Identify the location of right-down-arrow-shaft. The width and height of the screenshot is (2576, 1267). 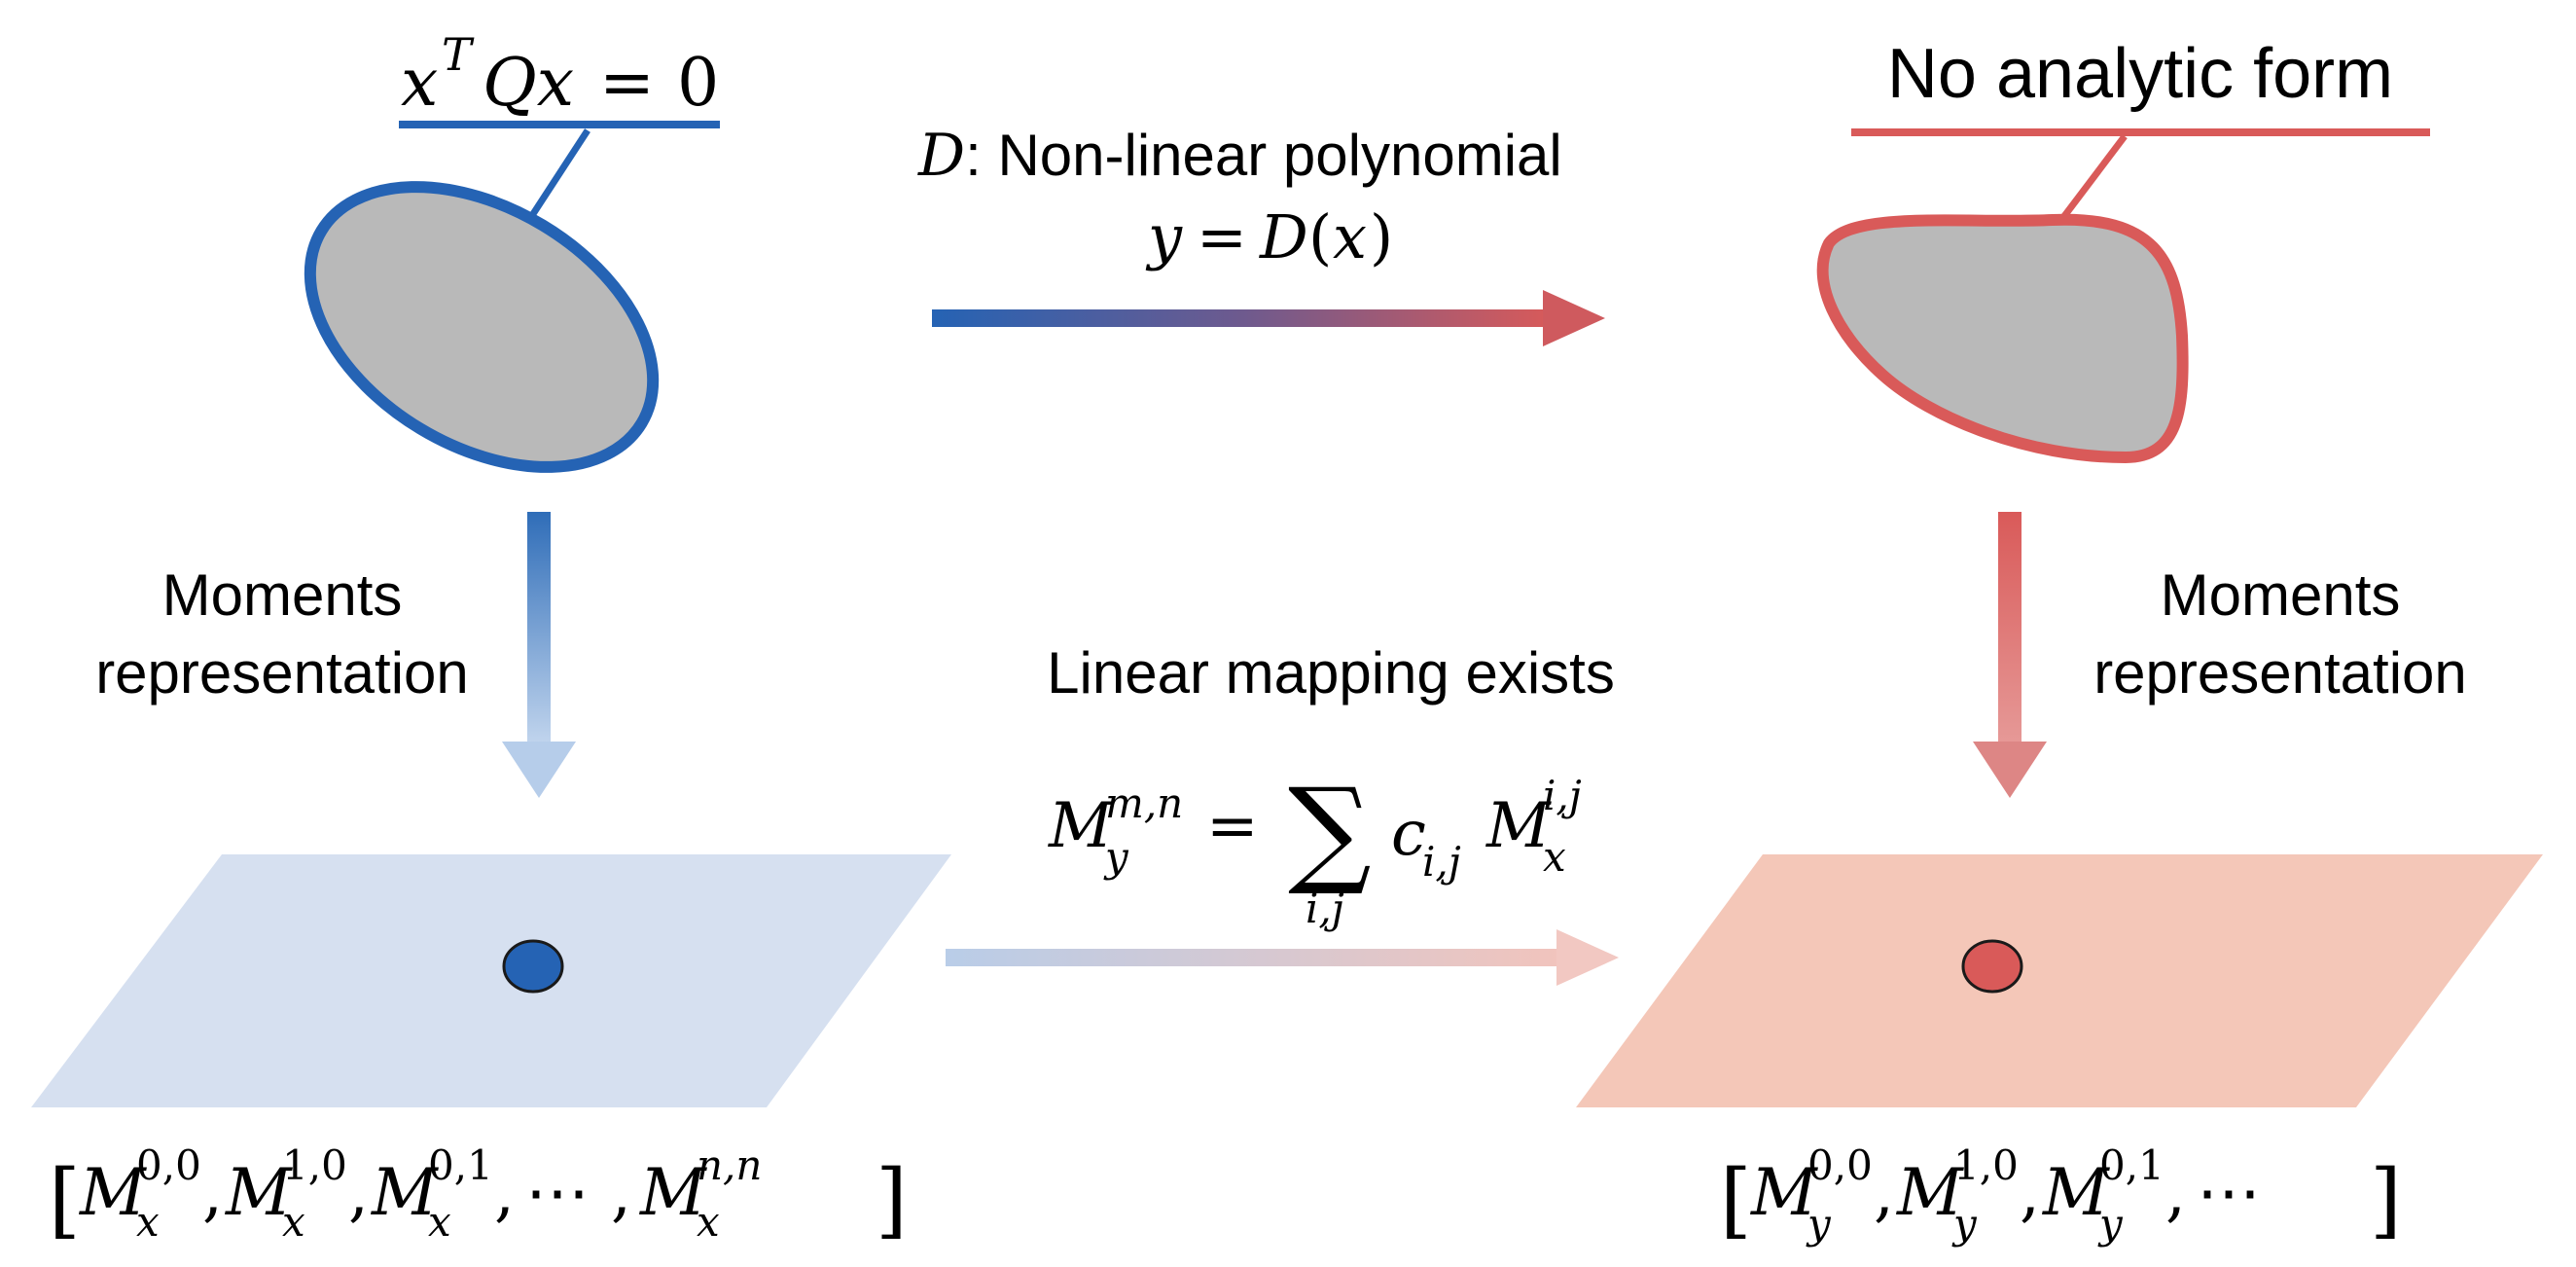
(2010, 630).